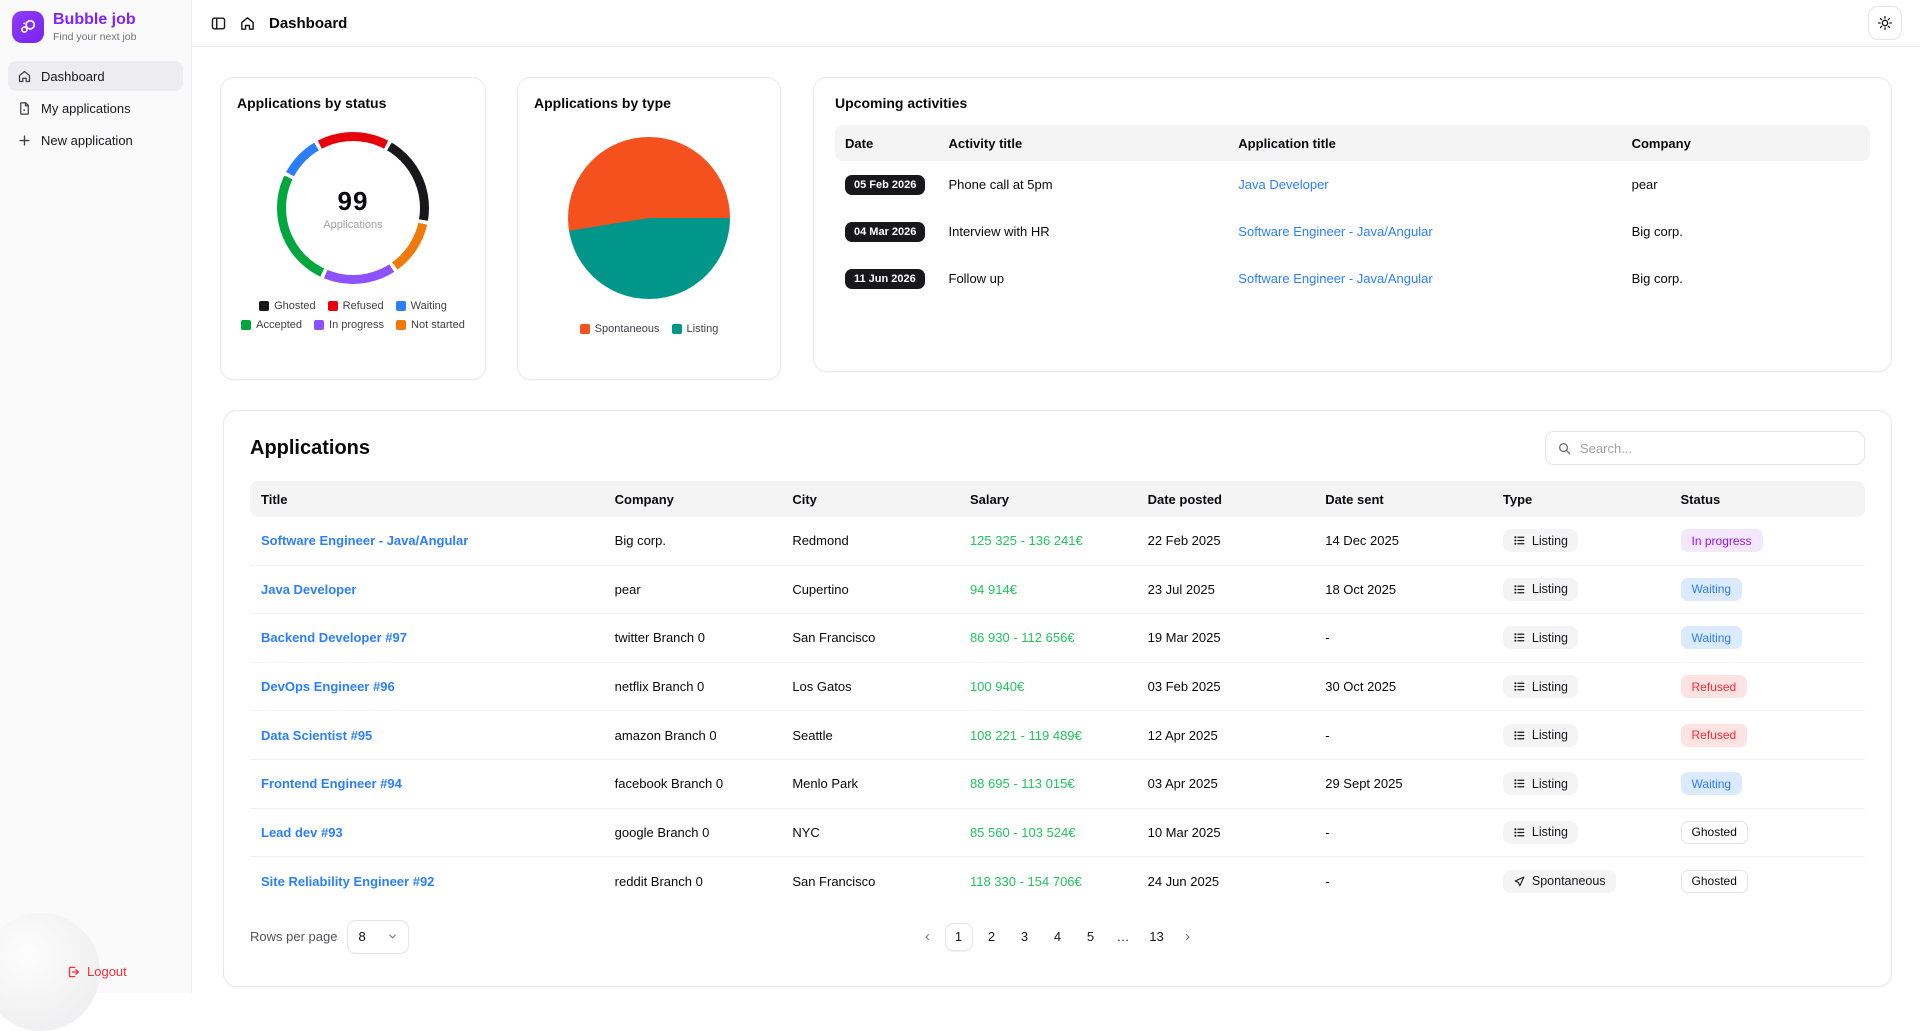 The image size is (1920, 1031). What do you see at coordinates (1746, 278) in the screenshot?
I see `activity-company-cell: Big corp.` at bounding box center [1746, 278].